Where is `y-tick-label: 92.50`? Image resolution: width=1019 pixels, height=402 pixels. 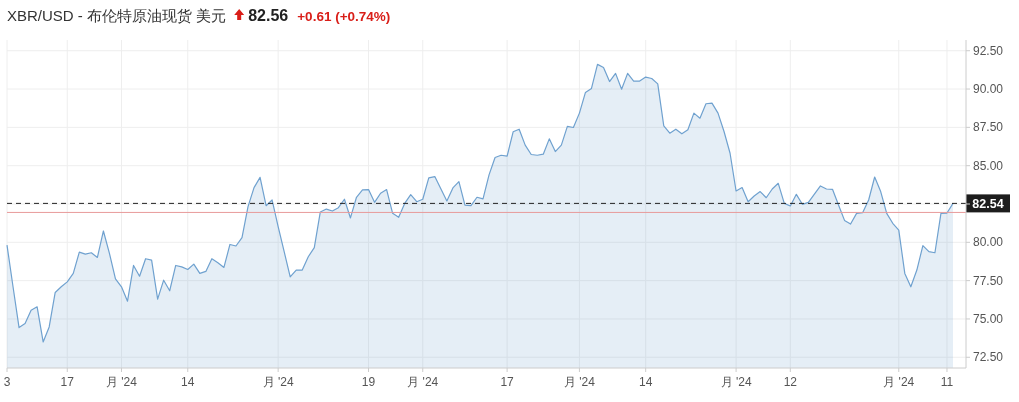 y-tick-label: 92.50 is located at coordinates (988, 50).